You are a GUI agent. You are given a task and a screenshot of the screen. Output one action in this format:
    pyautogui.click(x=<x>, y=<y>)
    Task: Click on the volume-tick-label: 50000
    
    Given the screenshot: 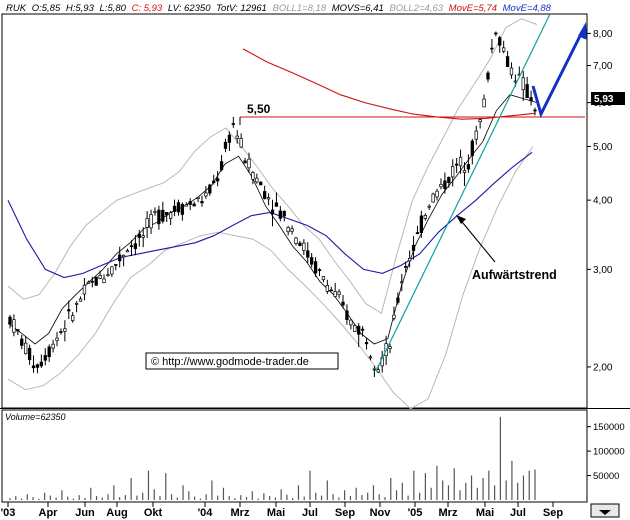 What is the action you would take?
    pyautogui.click(x=606, y=476)
    